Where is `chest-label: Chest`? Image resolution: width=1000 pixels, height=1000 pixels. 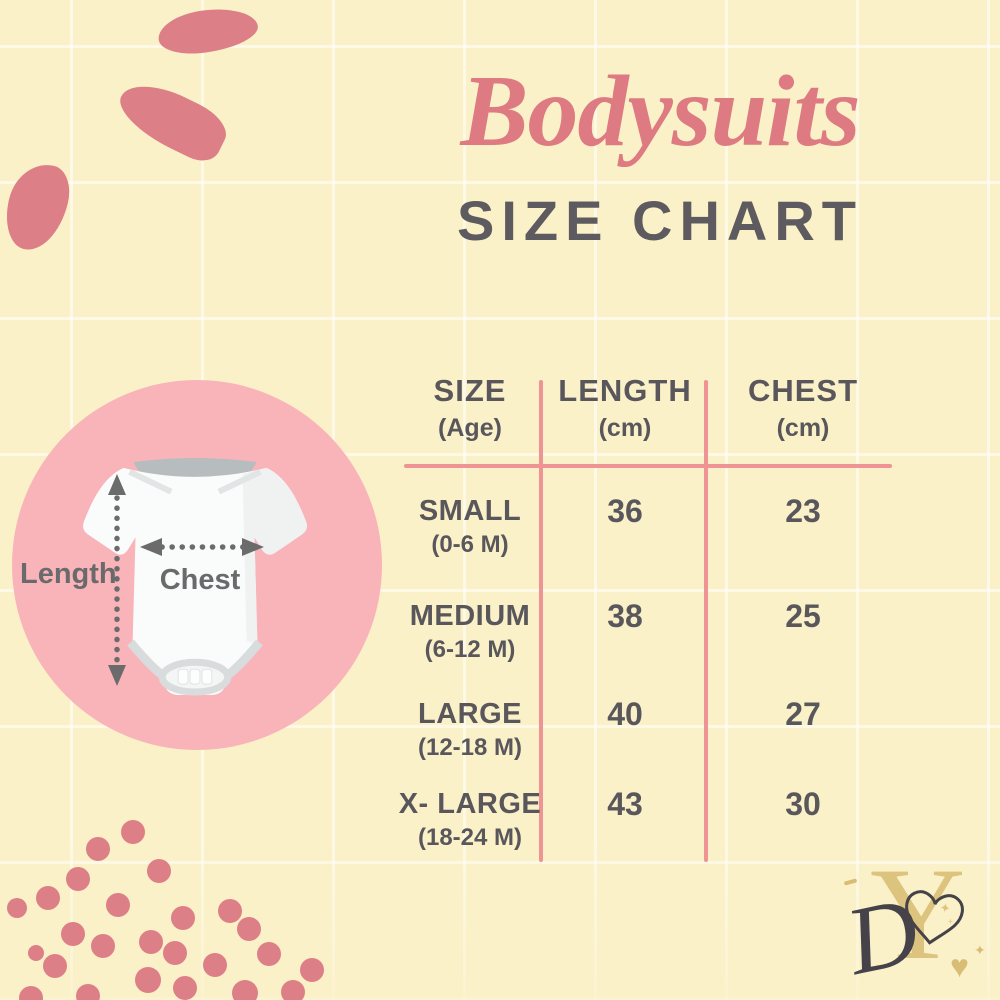 chest-label: Chest is located at coordinates (200, 580).